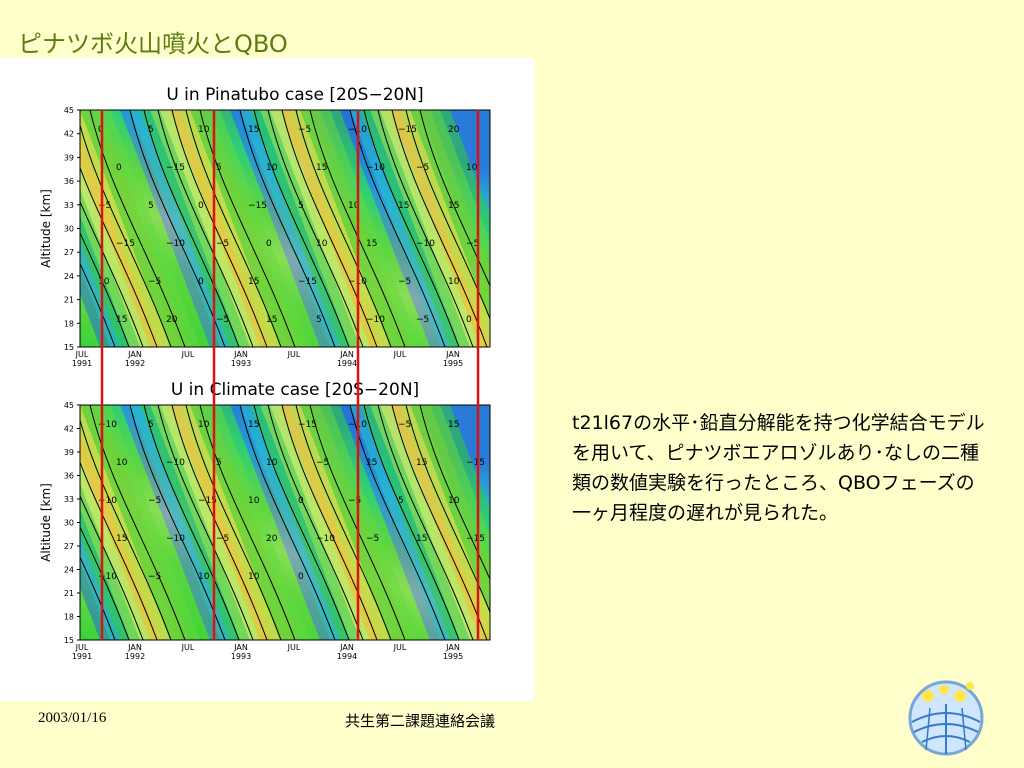 This screenshot has height=768, width=1024. What do you see at coordinates (69, 300) in the screenshot?
I see `y-tick-label: 21` at bounding box center [69, 300].